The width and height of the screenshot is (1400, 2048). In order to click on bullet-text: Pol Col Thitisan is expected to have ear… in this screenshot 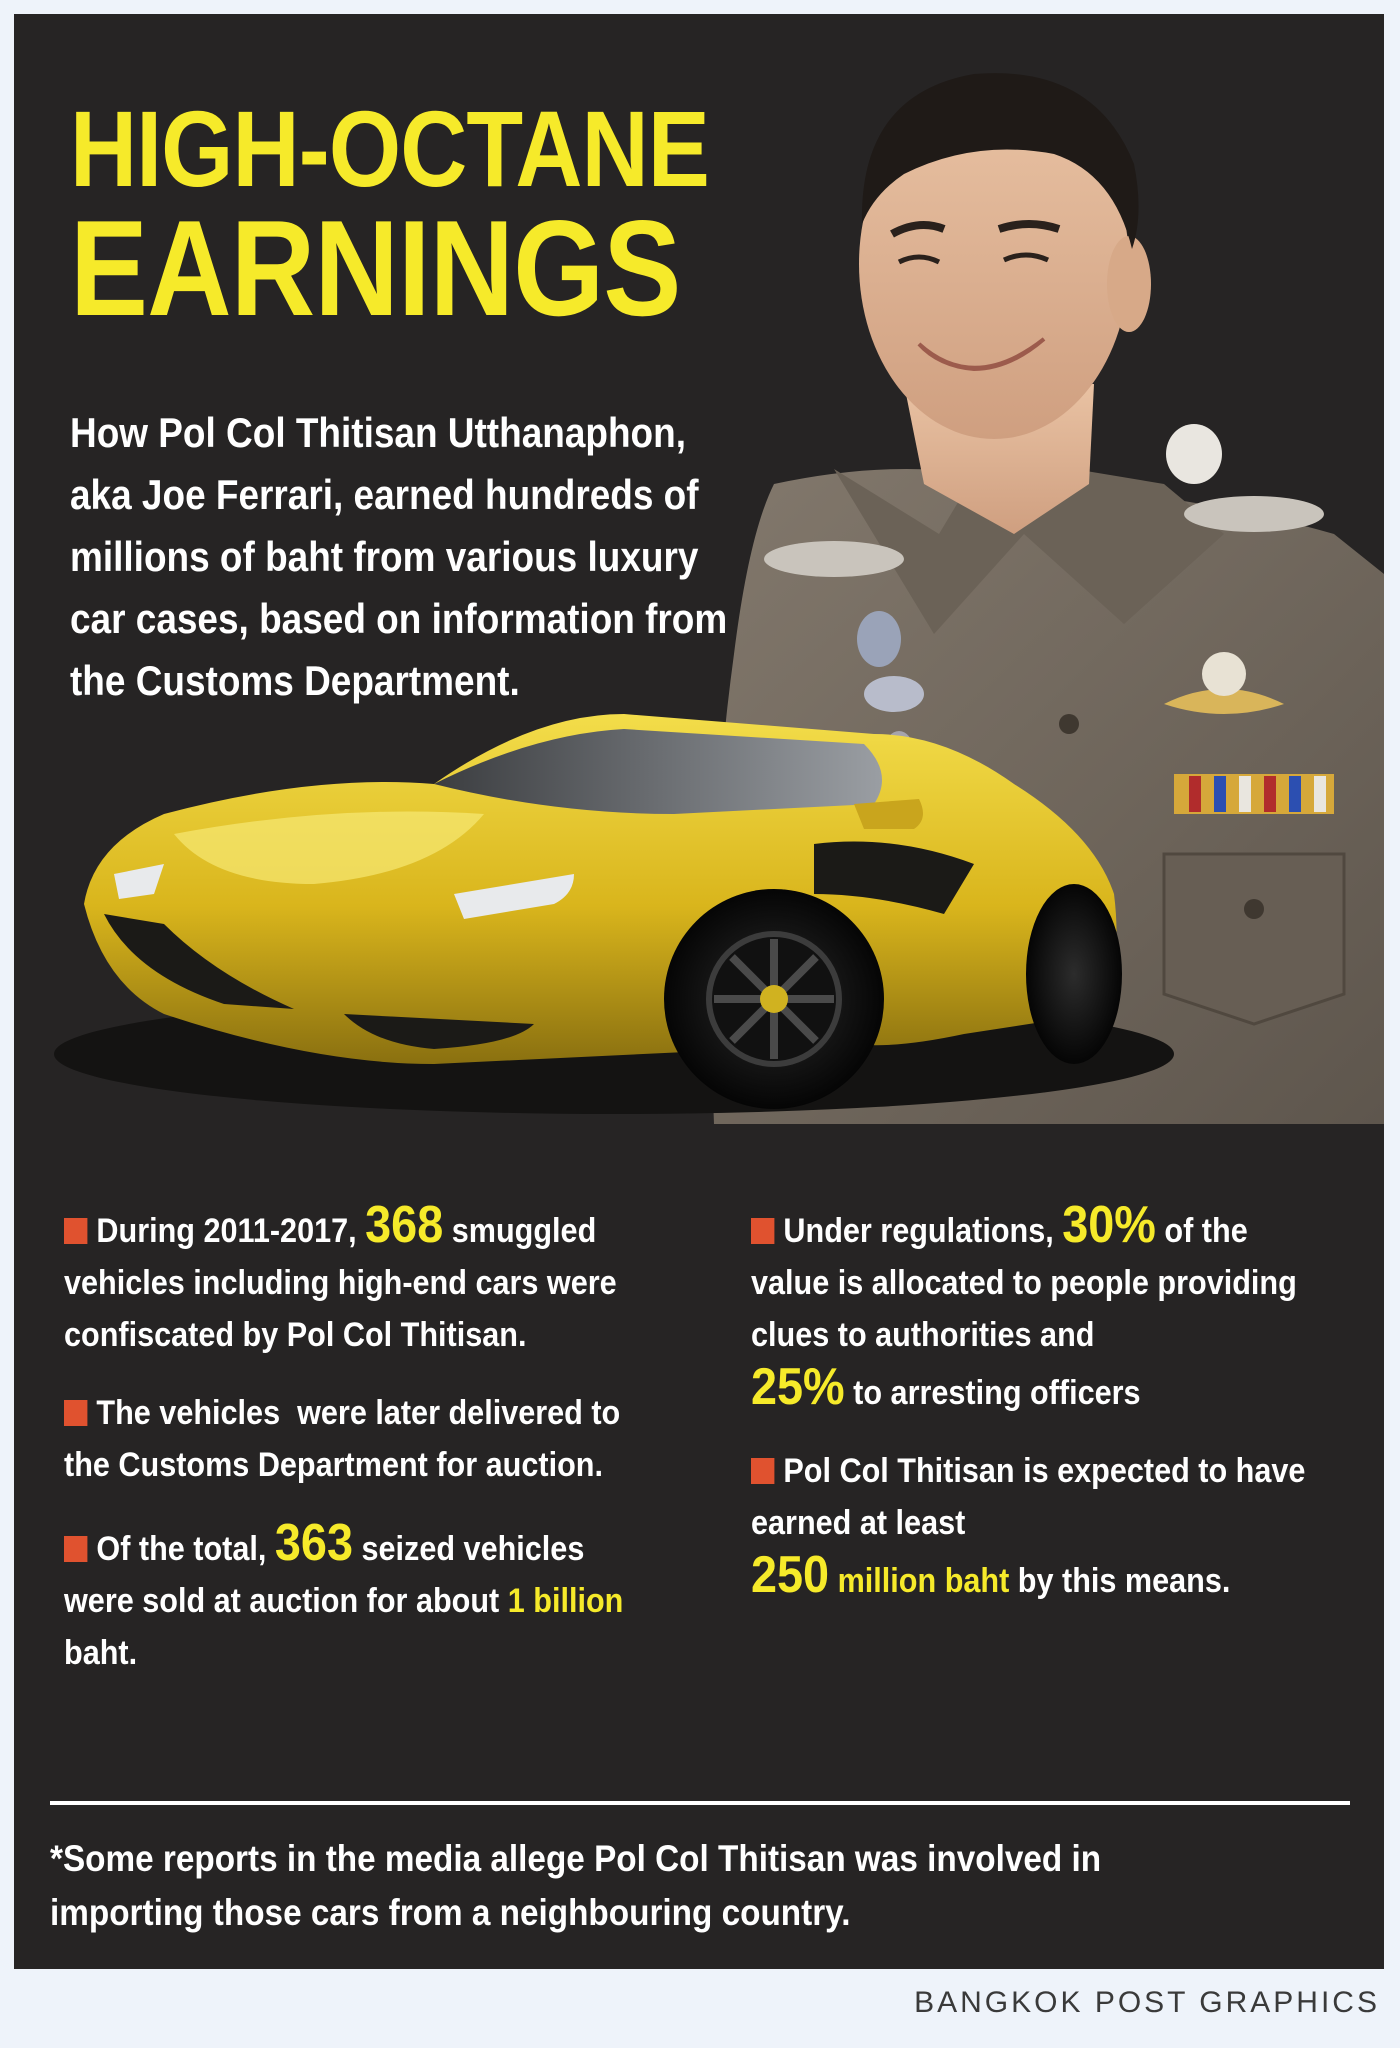, I will do `click(1028, 1497)`.